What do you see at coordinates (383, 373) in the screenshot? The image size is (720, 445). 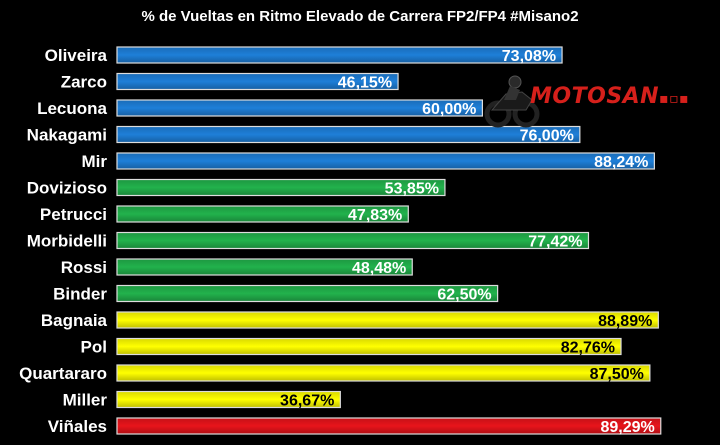 I see `bar-quartararo` at bounding box center [383, 373].